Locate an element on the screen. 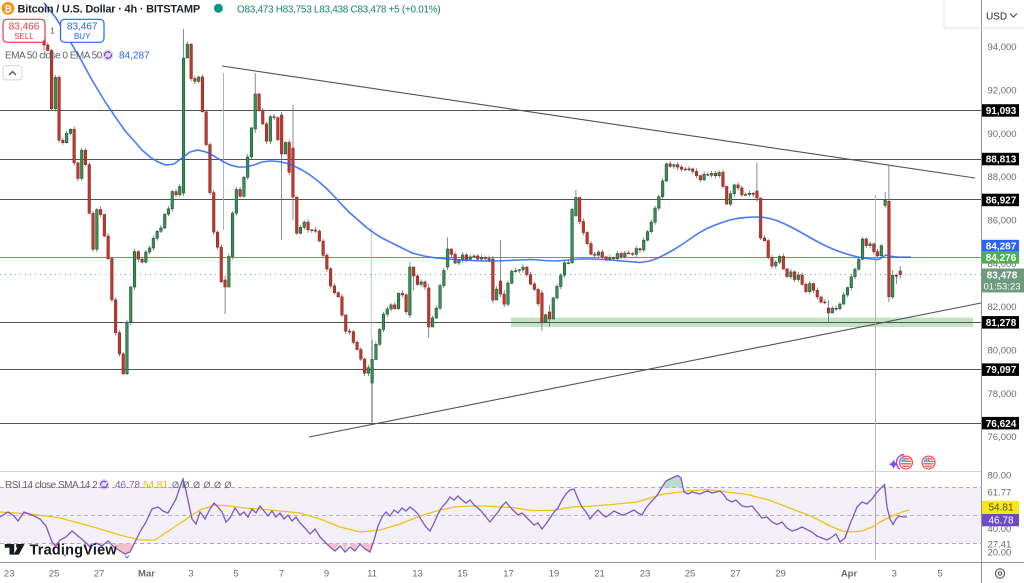  svg-text: 76,624 is located at coordinates (1001, 424).